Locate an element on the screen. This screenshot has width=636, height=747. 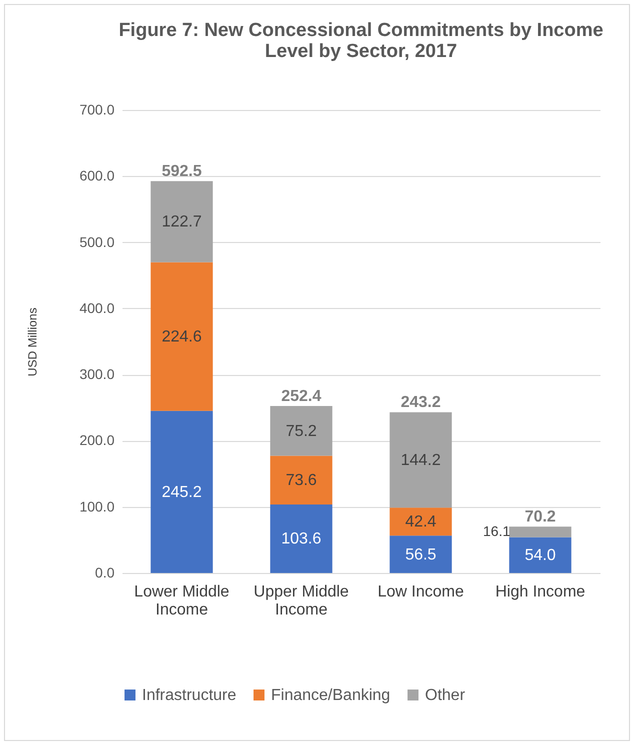
data-label: 224.6 is located at coordinates (182, 337).